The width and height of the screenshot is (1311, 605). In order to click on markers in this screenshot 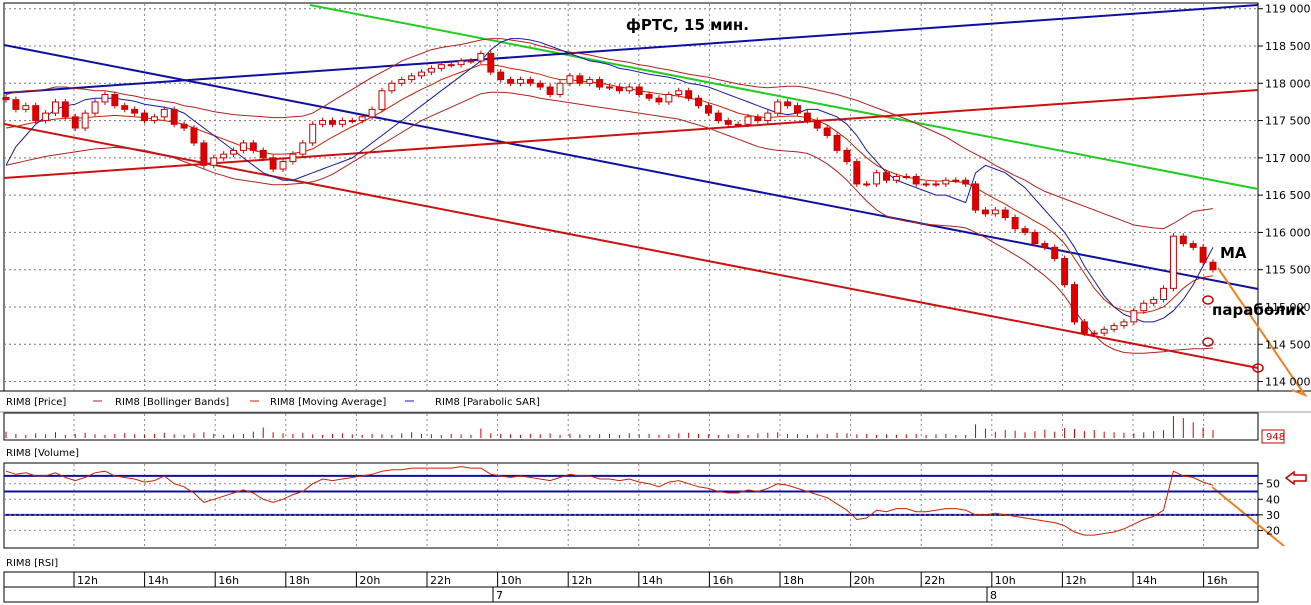, I will do `click(1233, 334)`.